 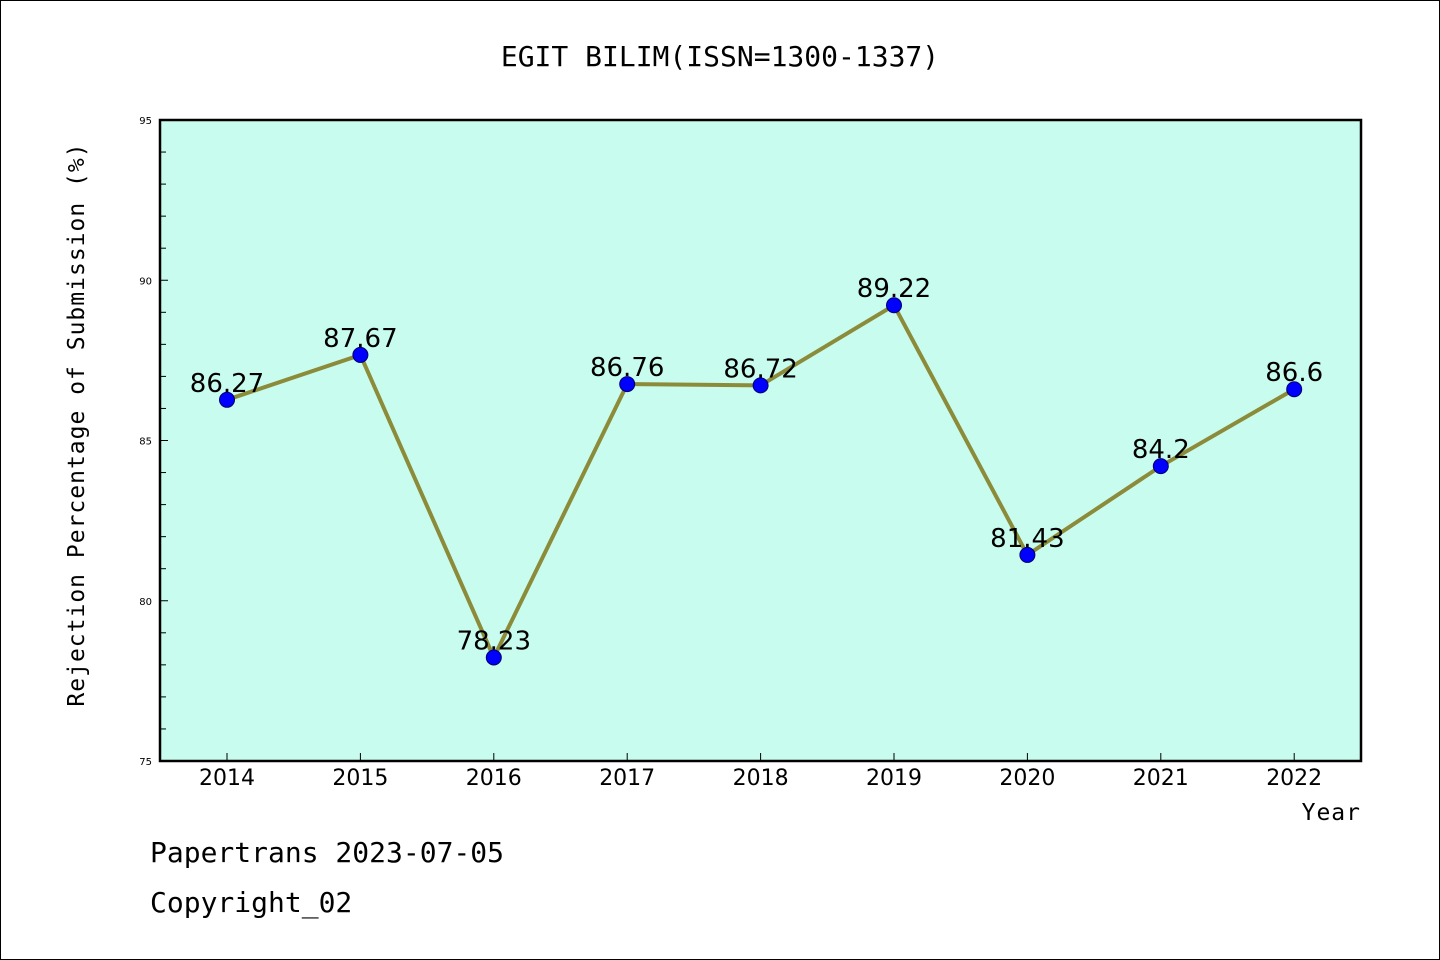 I want to click on y-axis-label: Rejection Percentage of Submission (%), so click(x=77, y=424).